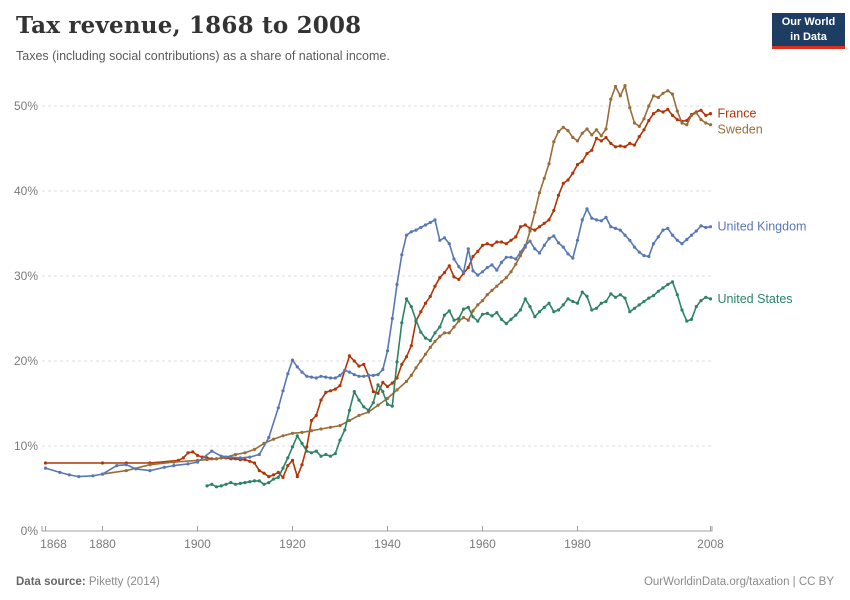 This screenshot has width=850, height=600. I want to click on y-tick-label: 30%, so click(26, 276).